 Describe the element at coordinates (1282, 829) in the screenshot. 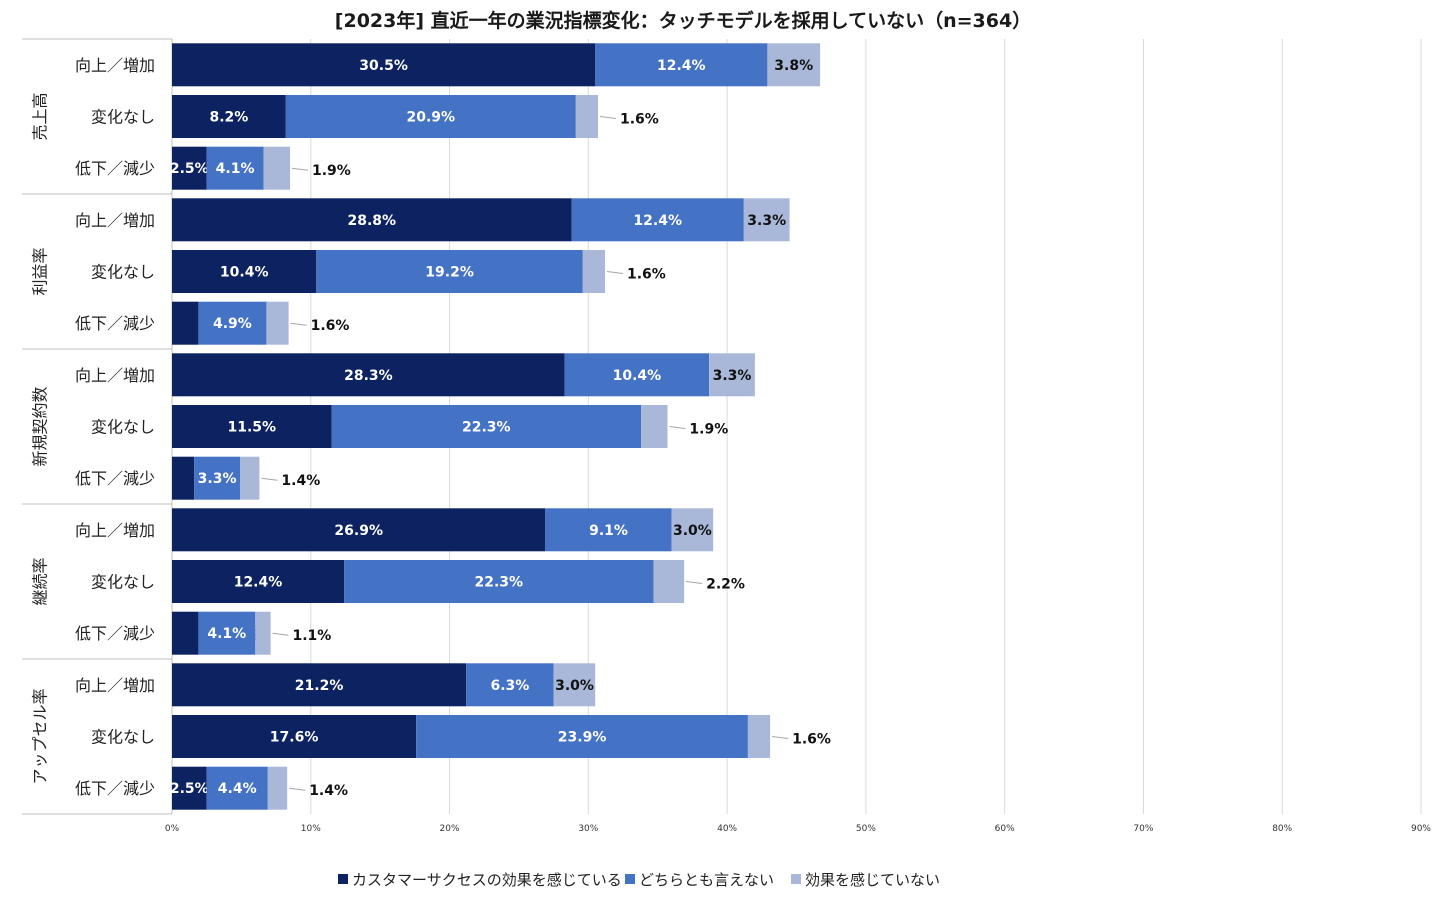

I see `x-tick-label: 80%` at that location.